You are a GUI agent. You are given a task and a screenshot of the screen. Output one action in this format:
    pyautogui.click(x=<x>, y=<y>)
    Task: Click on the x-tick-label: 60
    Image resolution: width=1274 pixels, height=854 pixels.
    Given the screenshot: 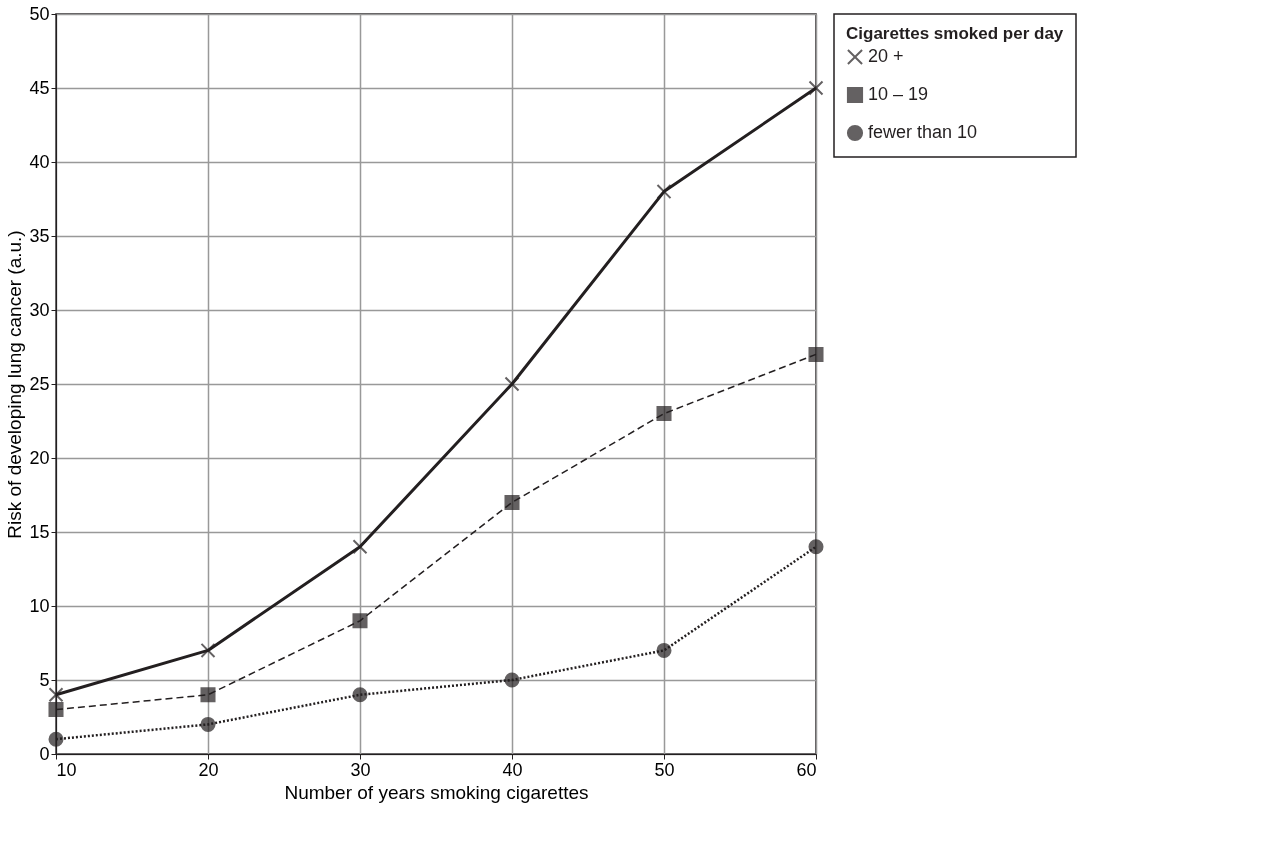 What is the action you would take?
    pyautogui.click(x=806, y=769)
    